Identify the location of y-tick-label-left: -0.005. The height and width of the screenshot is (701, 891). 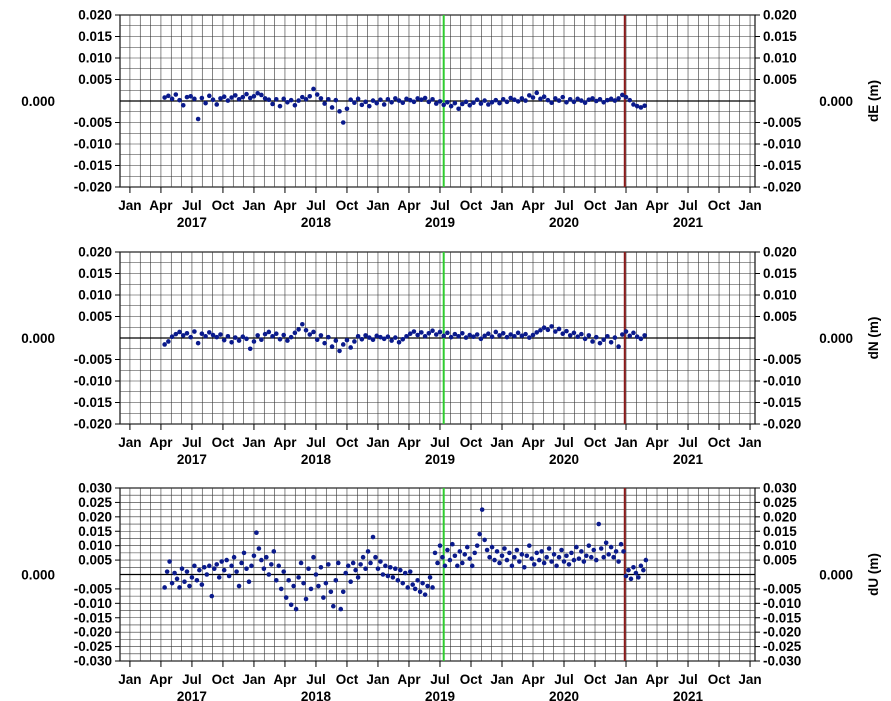
(93, 359).